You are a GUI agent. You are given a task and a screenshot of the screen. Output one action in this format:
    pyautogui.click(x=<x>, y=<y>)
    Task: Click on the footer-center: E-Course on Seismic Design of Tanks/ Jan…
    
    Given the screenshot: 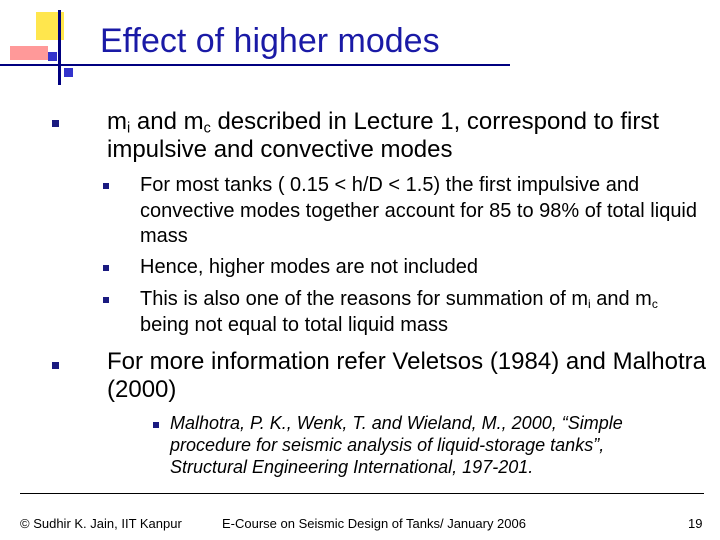 What is the action you would take?
    pyautogui.click(x=374, y=523)
    